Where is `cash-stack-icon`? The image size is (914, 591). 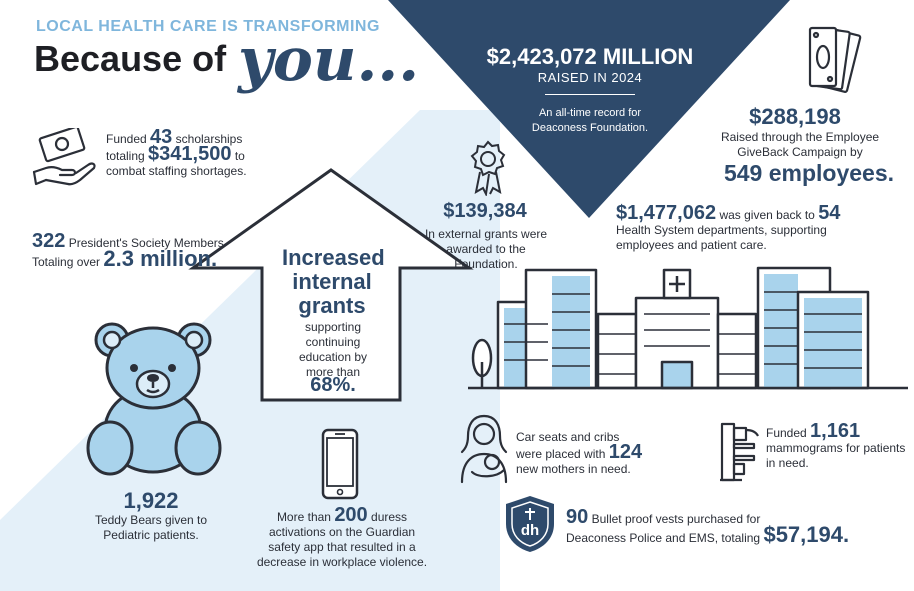
cash-stack-icon is located at coordinates (835, 59).